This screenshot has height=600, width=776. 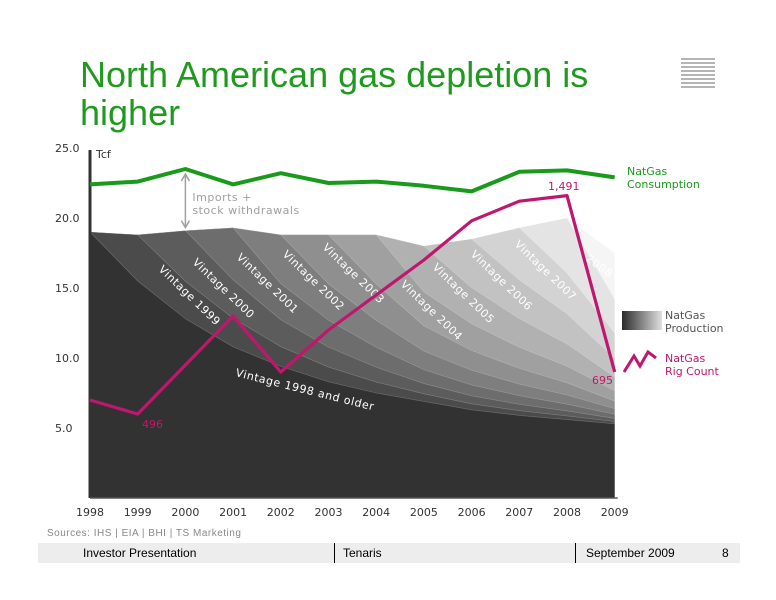 I want to click on footer-page-number: 8, so click(x=725, y=553).